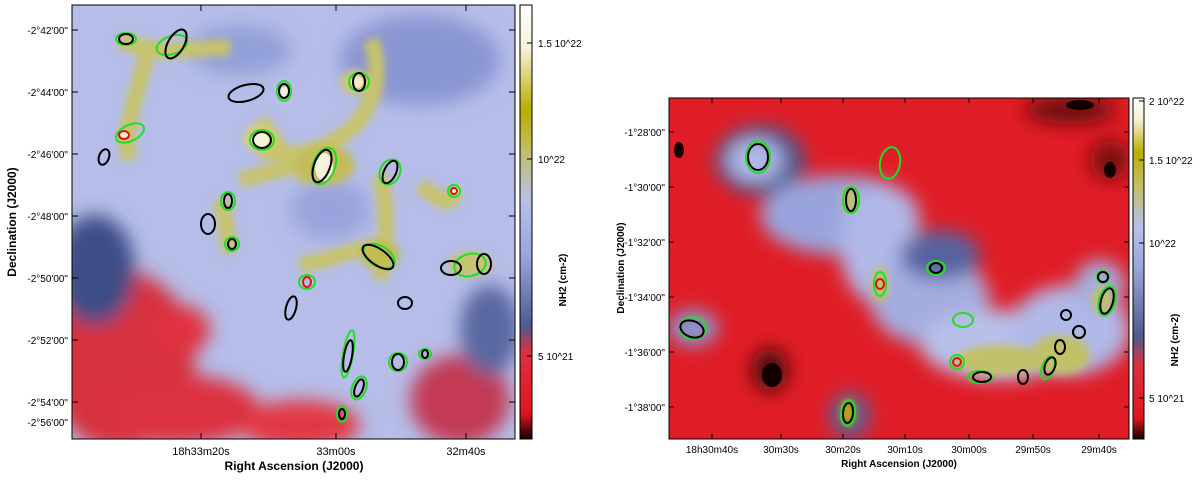  I want to click on y-axis-label-left: Declination (J2000), so click(12, 221).